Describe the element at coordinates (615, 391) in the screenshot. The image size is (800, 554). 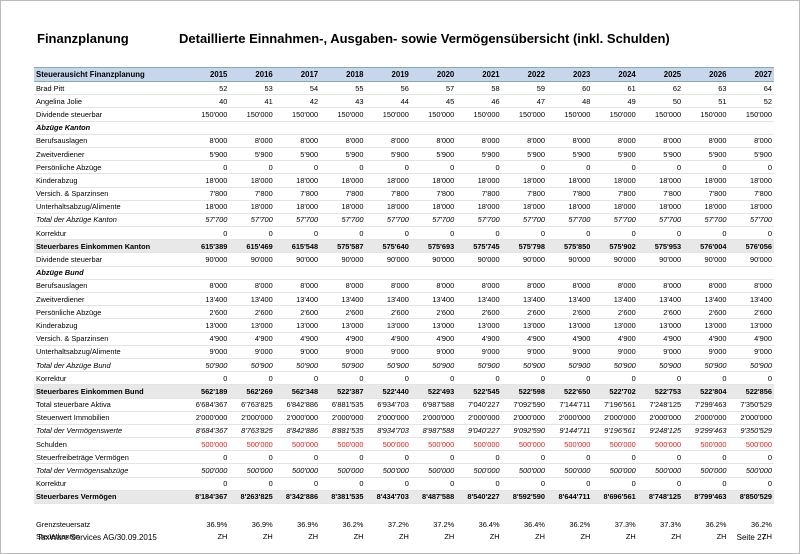
I see `cell: 522'702` at that location.